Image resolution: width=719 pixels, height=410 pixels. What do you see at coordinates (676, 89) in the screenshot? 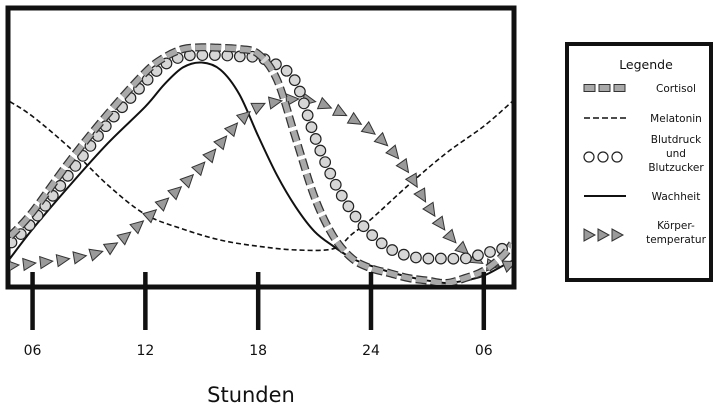
I see `legend-label-cortisol: Cortisol` at bounding box center [676, 89].